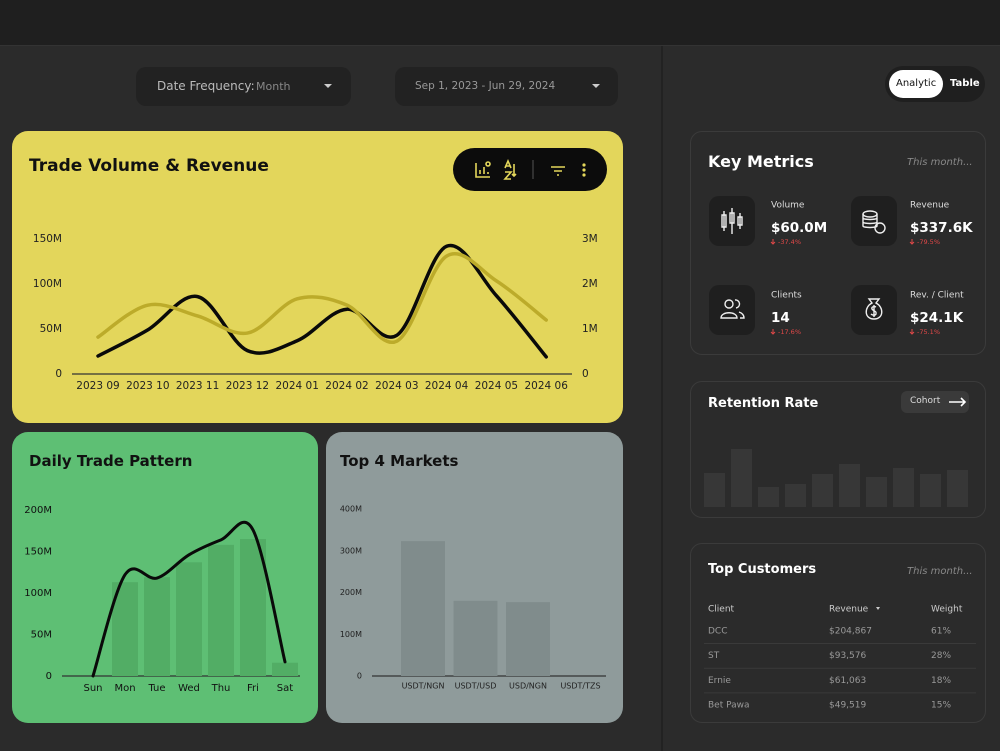 The width and height of the screenshot is (1000, 751). What do you see at coordinates (590, 329) in the screenshot?
I see `y2-tick-label: 1M` at bounding box center [590, 329].